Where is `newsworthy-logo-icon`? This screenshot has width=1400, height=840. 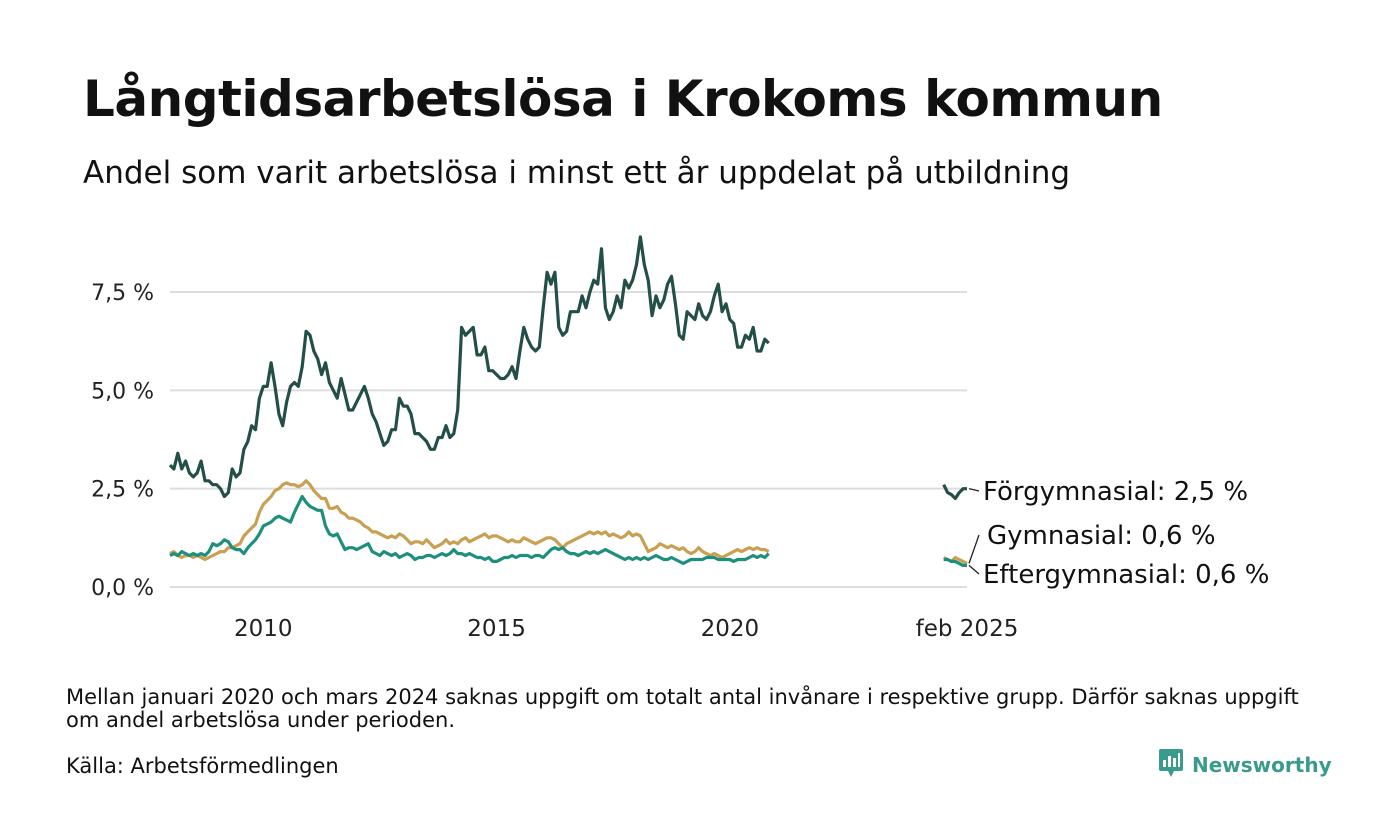
newsworthy-logo-icon is located at coordinates (1171, 765).